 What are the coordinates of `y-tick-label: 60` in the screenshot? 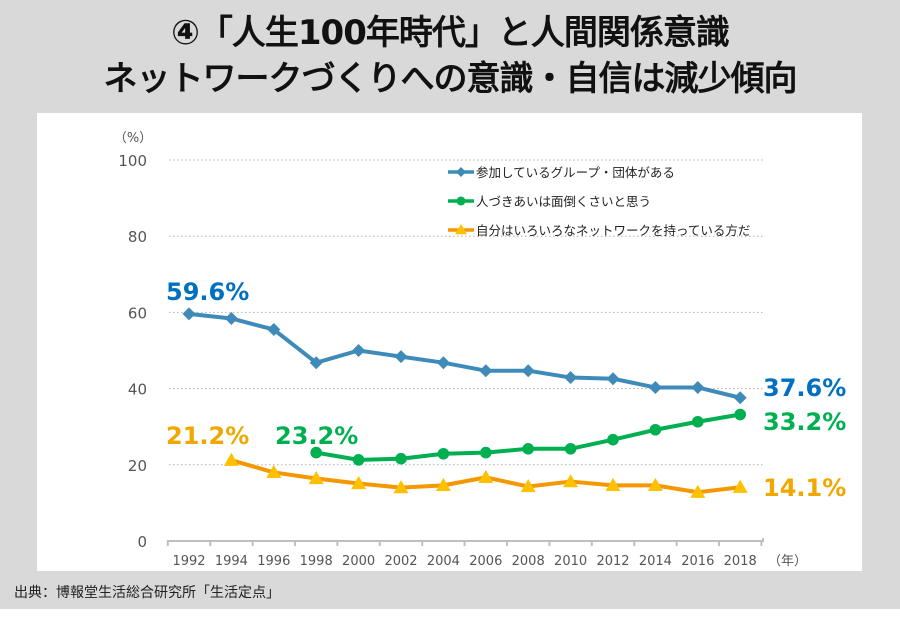 It's located at (137, 313).